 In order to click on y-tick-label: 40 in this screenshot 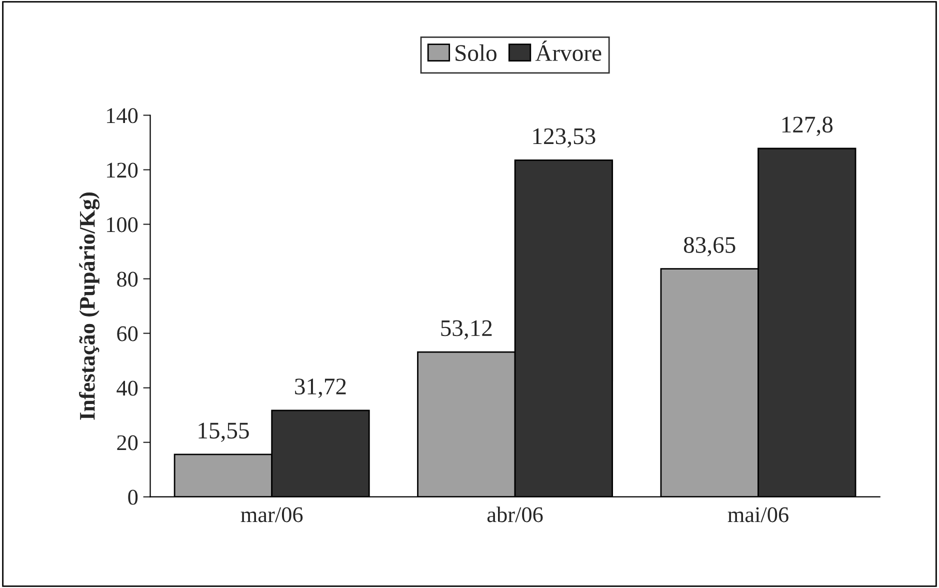, I will do `click(127, 388)`.